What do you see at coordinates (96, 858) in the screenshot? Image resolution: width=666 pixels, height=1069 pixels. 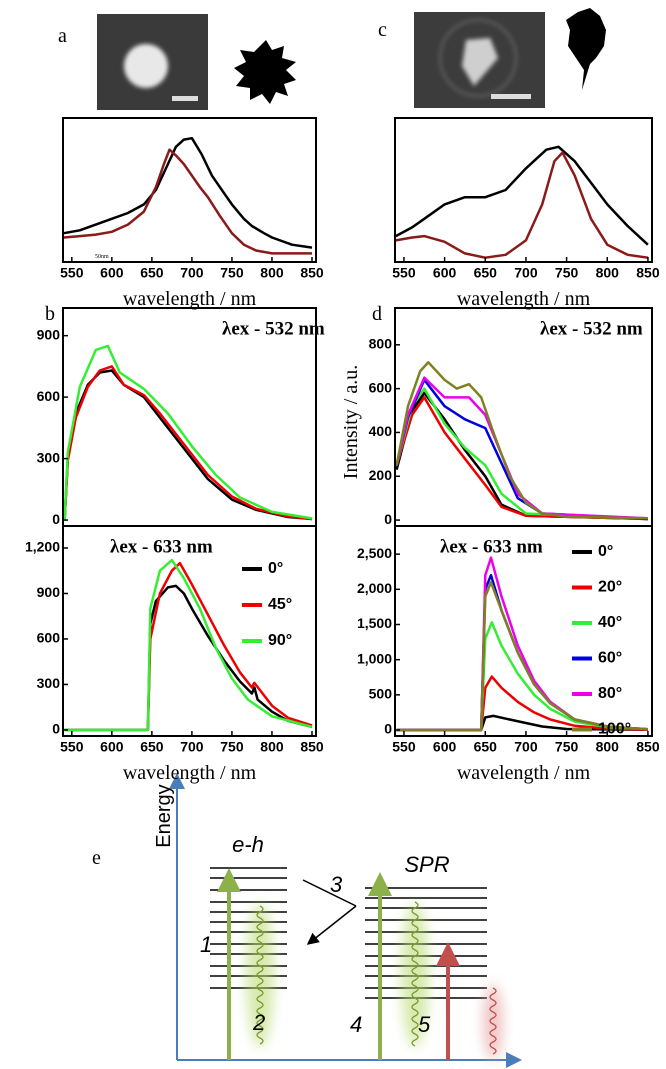 I see `panel-label: e` at bounding box center [96, 858].